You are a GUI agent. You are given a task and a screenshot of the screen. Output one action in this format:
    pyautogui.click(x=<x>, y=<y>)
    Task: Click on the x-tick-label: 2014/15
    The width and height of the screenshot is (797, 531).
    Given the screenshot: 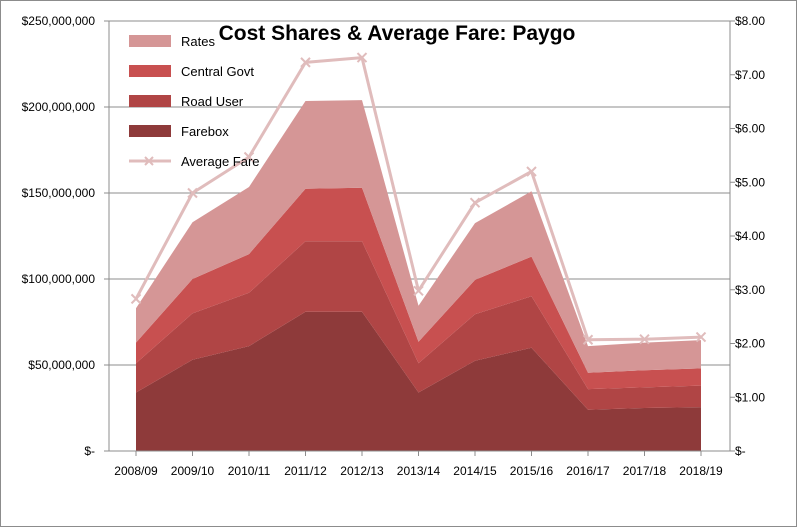 What is the action you would take?
    pyautogui.click(x=475, y=471)
    